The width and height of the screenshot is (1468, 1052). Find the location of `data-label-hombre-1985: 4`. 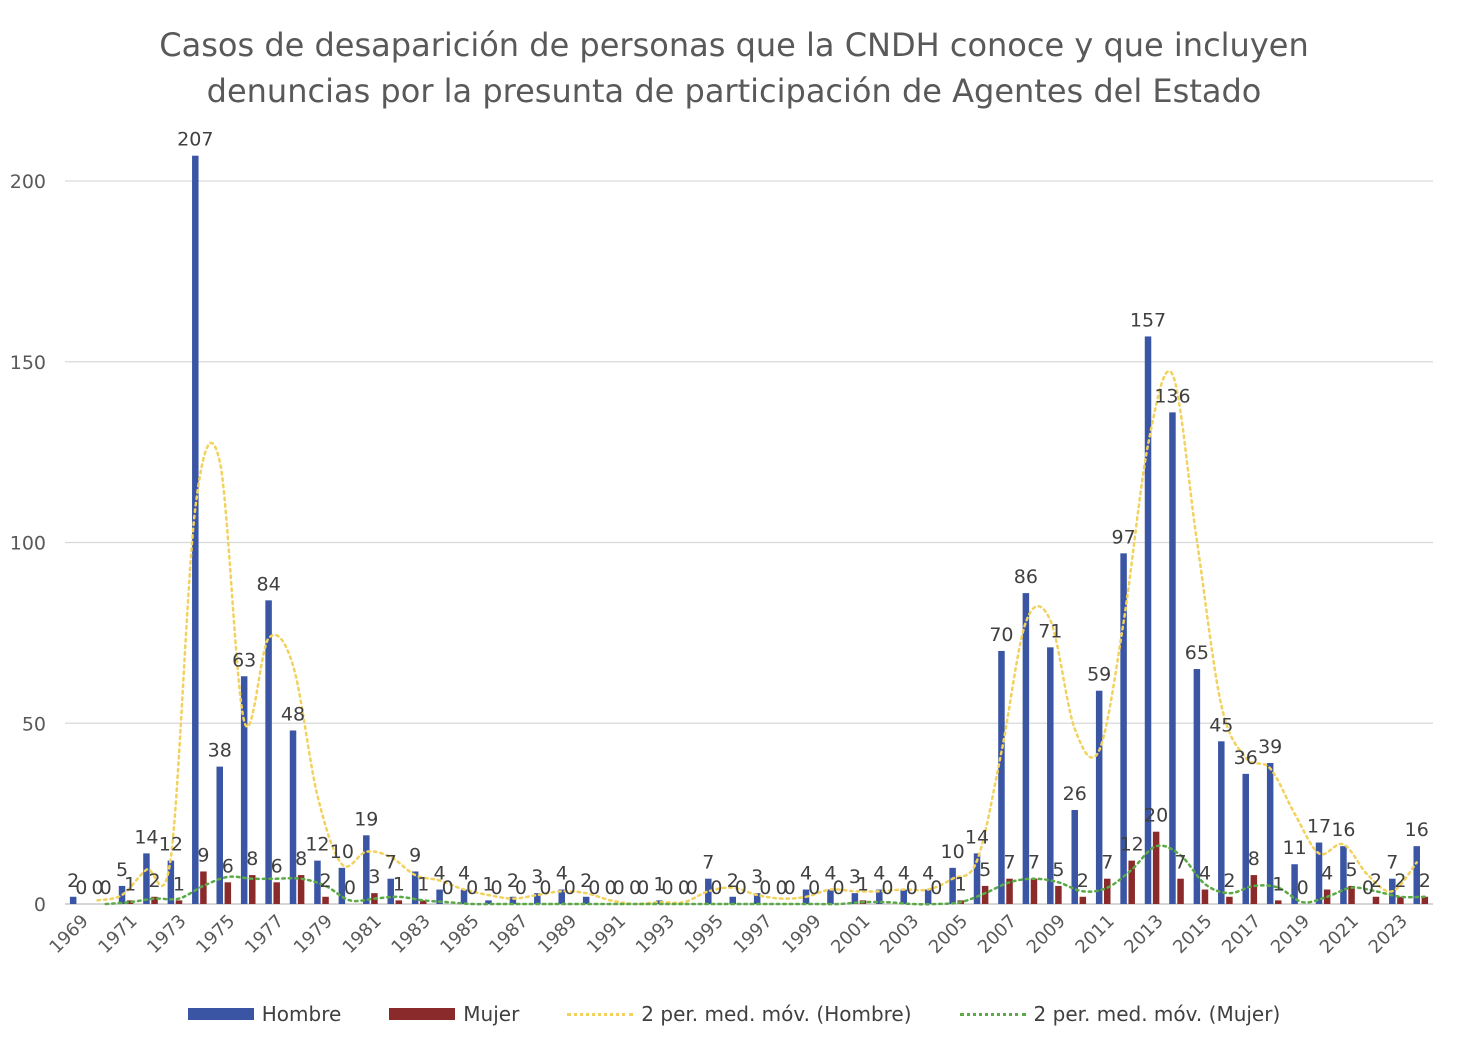

data-label-hombre-1985: 4 is located at coordinates (464, 874).